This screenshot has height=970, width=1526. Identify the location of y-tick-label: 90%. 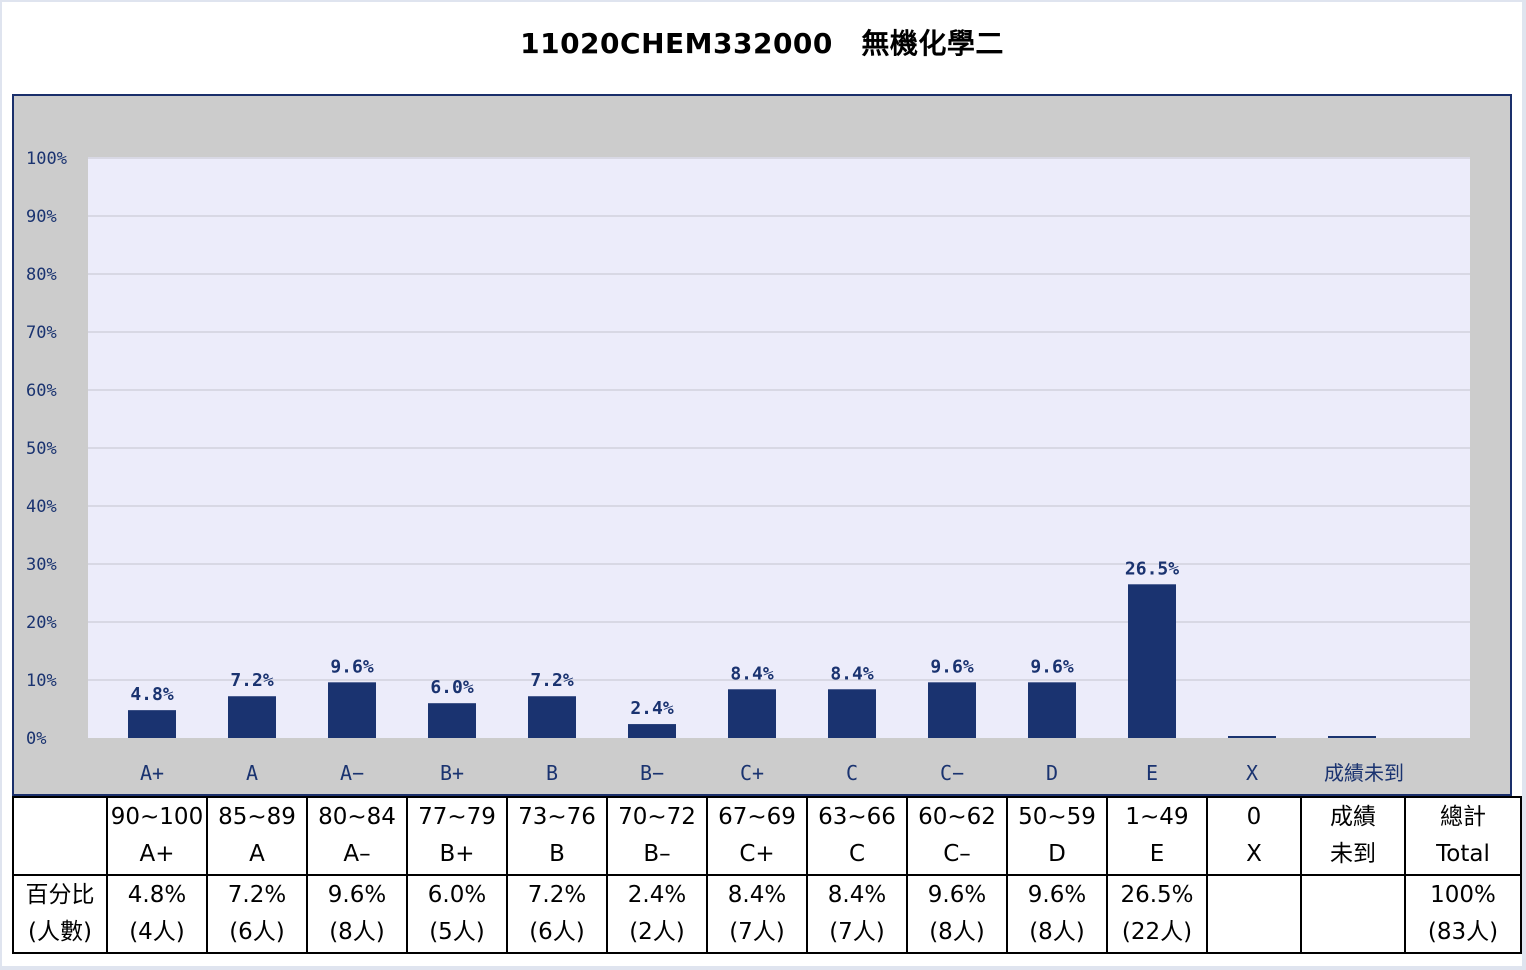
(41, 217).